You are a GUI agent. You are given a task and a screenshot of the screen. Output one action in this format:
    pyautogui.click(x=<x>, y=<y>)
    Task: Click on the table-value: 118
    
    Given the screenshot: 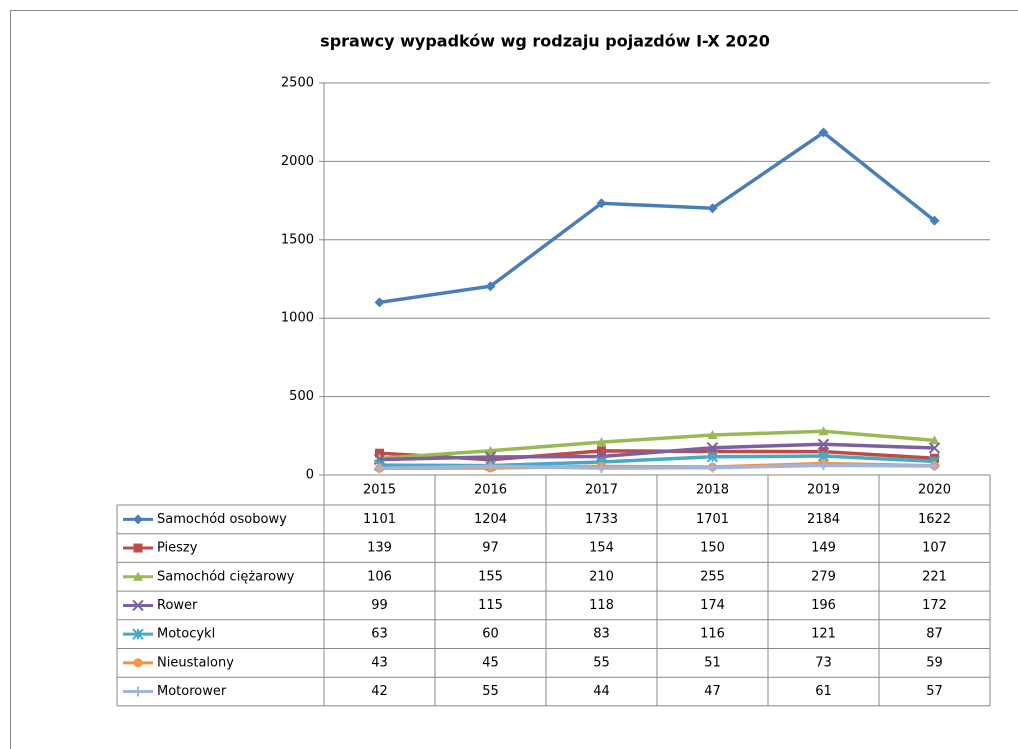 What is the action you would take?
    pyautogui.click(x=601, y=605)
    